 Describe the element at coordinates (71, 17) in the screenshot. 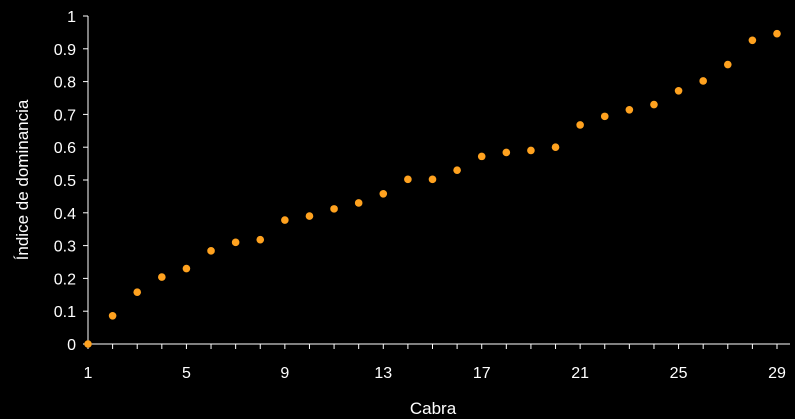

I see `y-tick-label: 1` at that location.